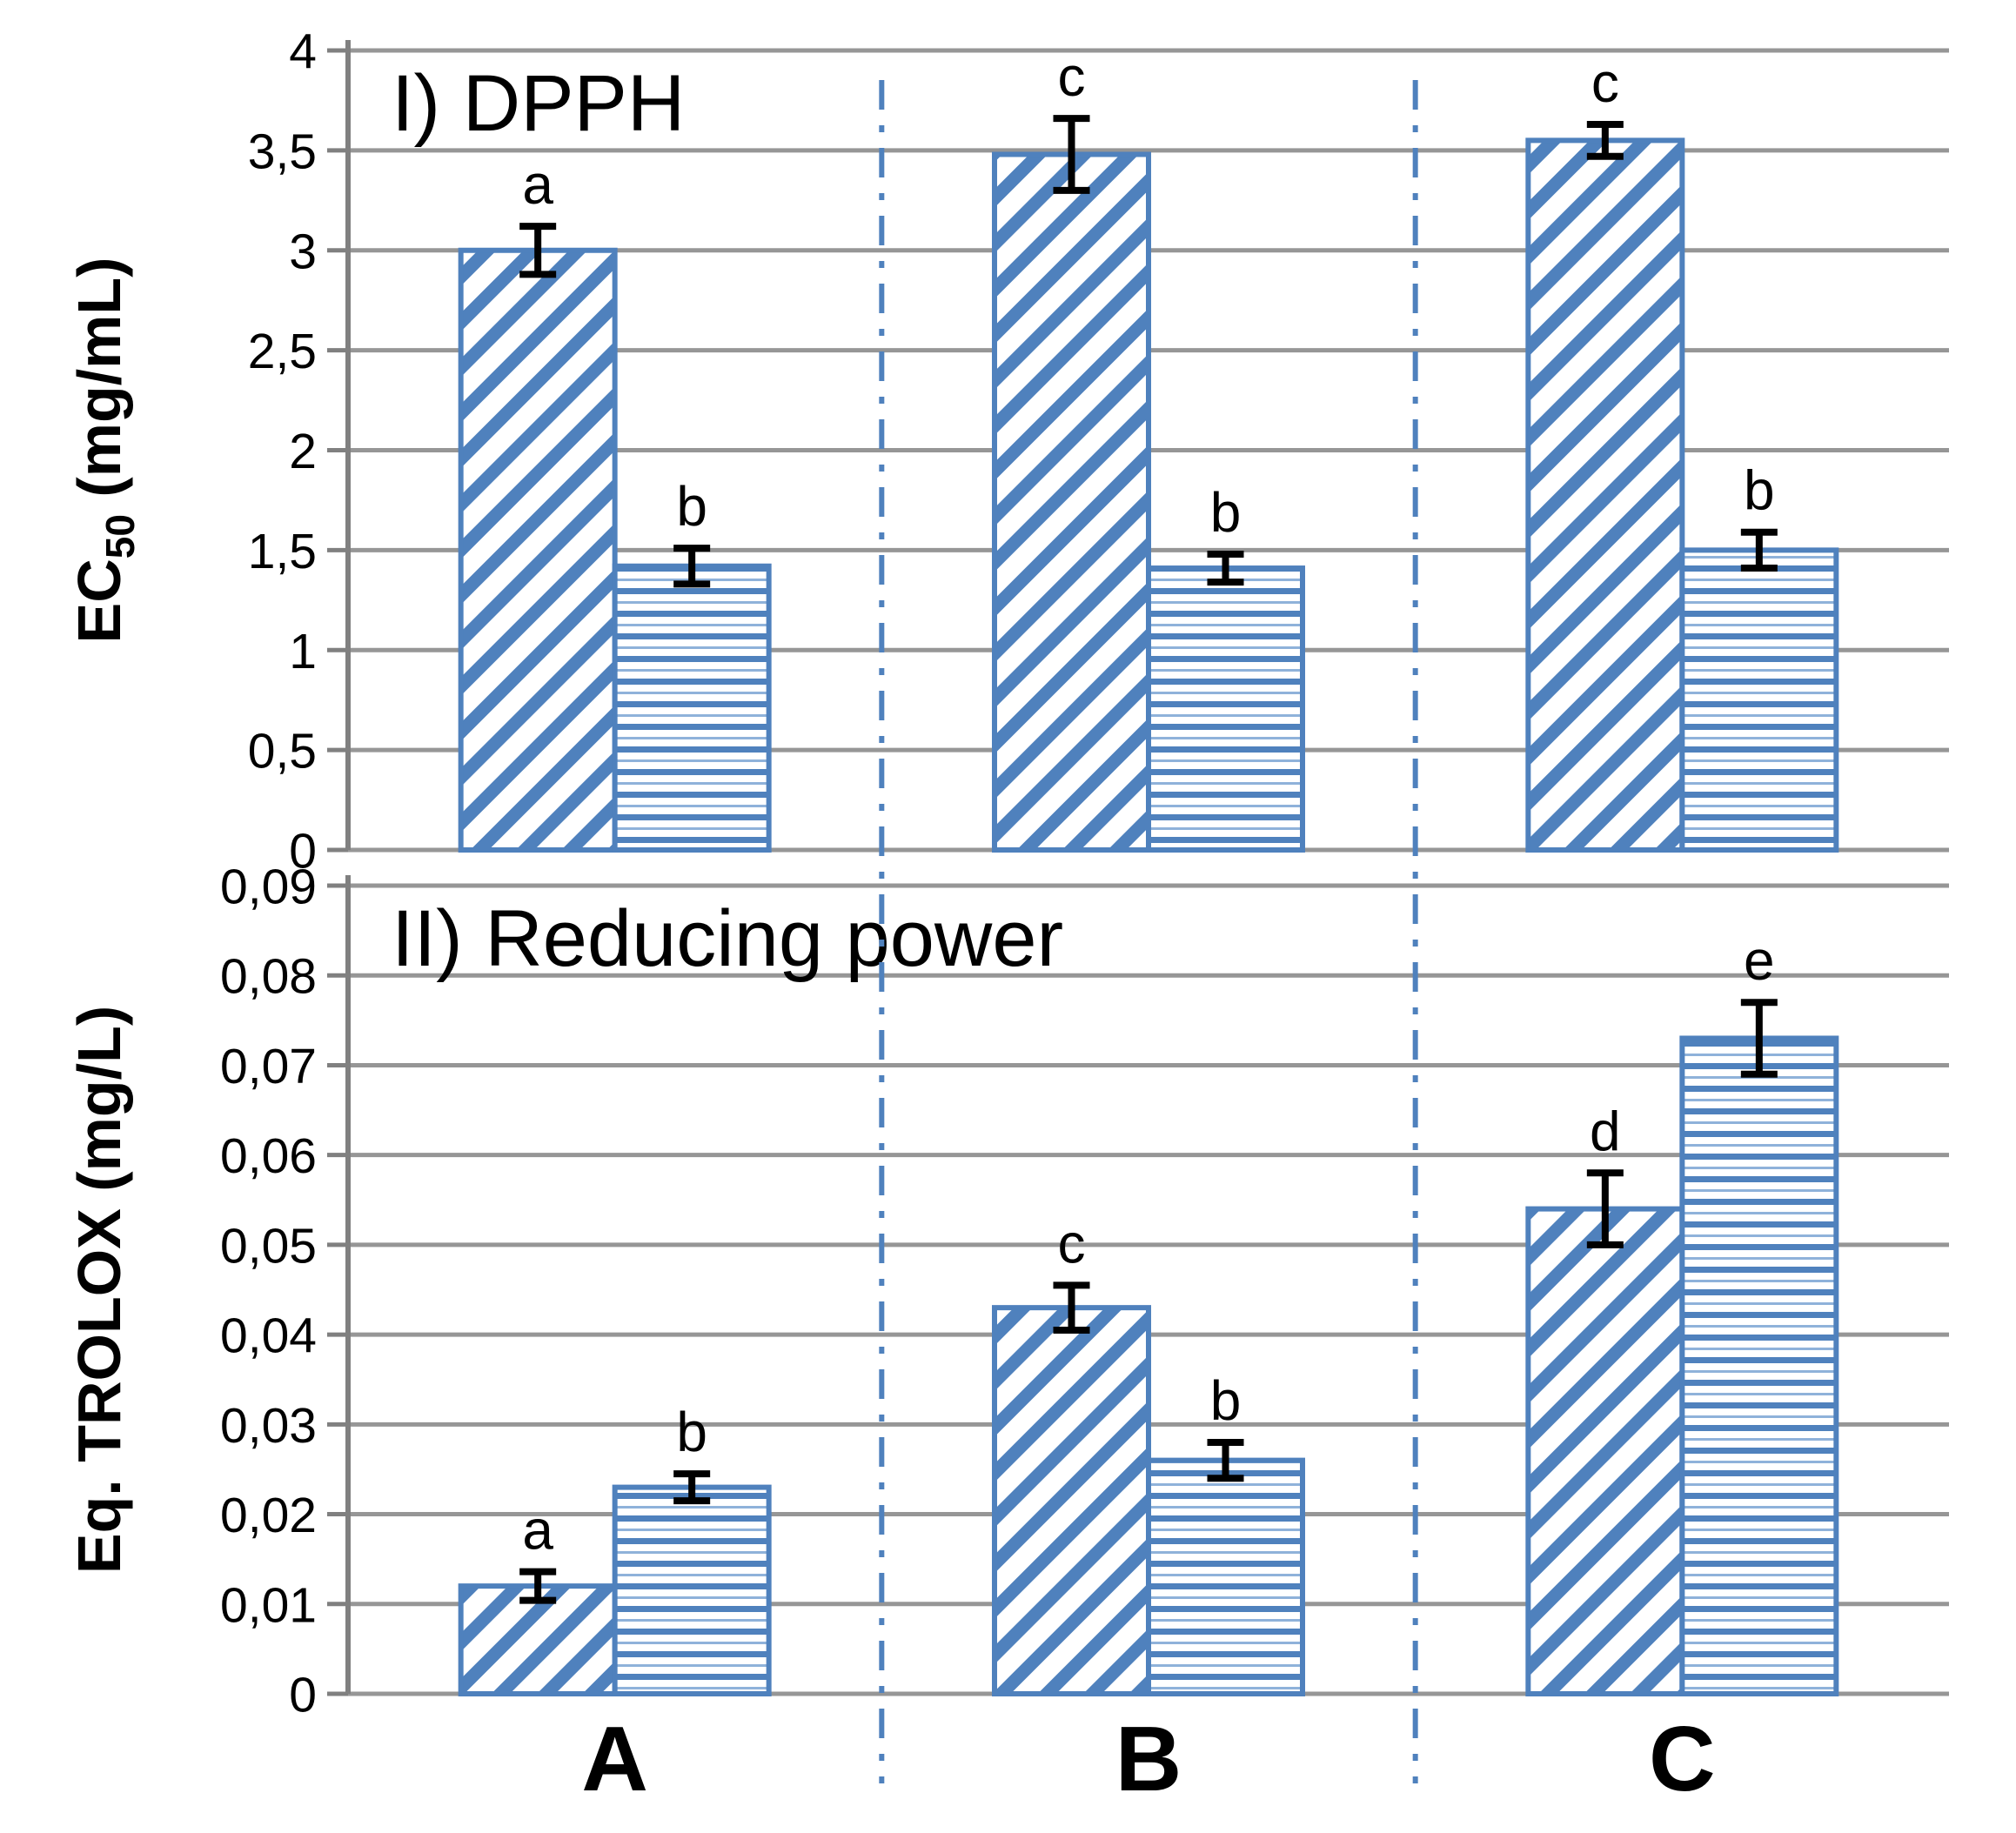 This screenshot has height=1833, width=2016. Describe the element at coordinates (268, 887) in the screenshot. I see `y-tick-label: 0,09` at that location.